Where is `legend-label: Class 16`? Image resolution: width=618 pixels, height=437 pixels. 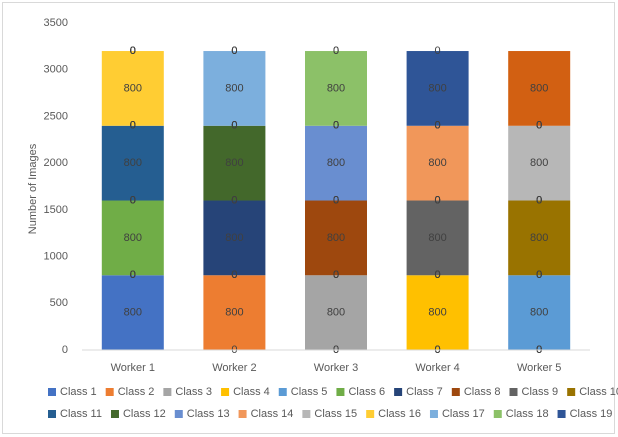 legend-label: Class 16 is located at coordinates (399, 414).